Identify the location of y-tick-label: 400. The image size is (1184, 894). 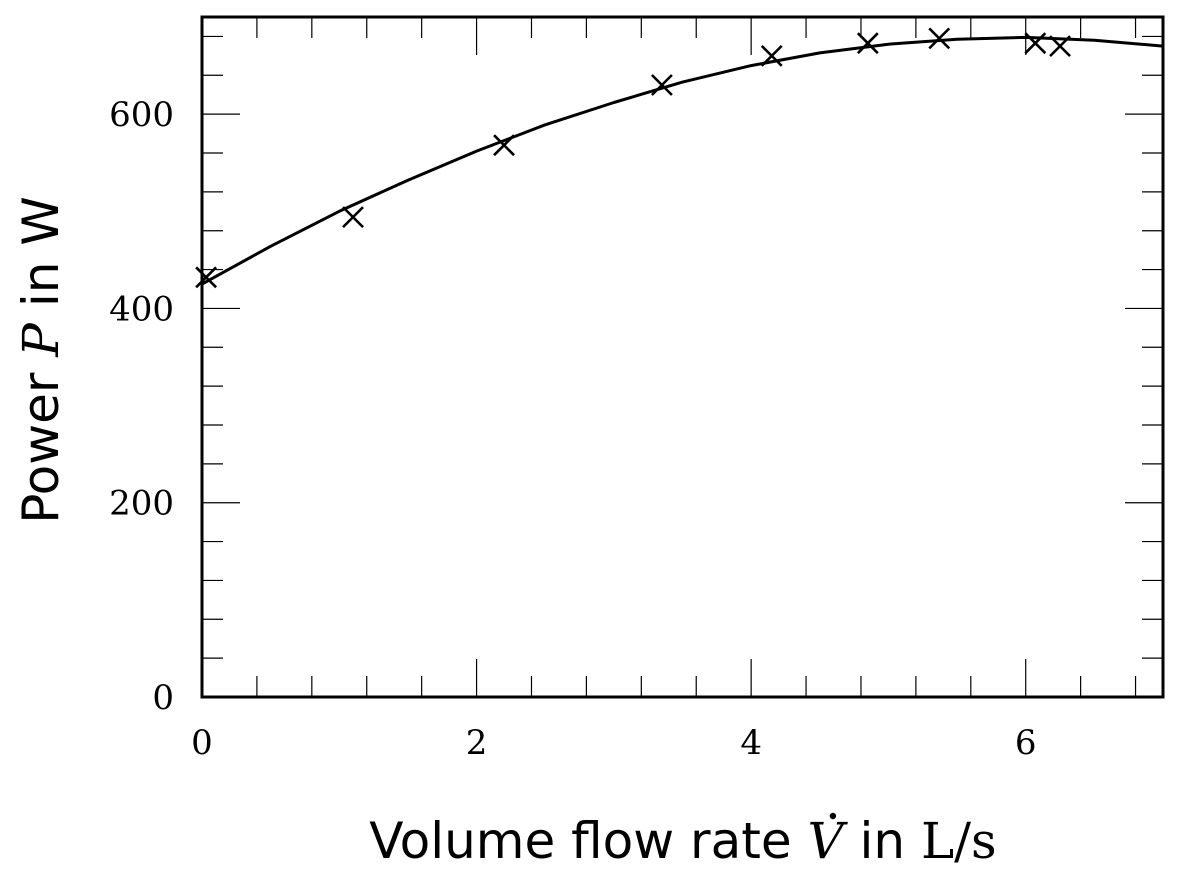
(141, 309).